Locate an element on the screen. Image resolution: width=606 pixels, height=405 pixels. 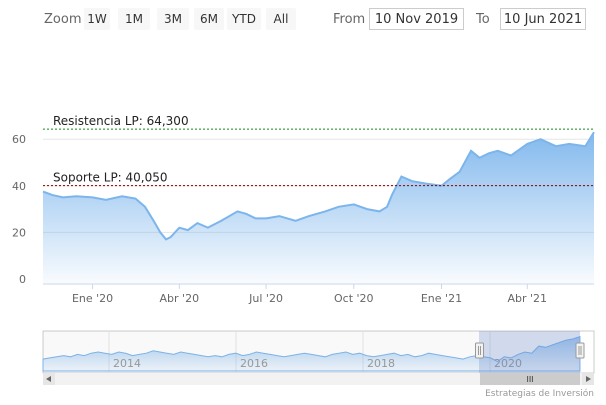
arrow-right-icon is located at coordinates (588, 379).